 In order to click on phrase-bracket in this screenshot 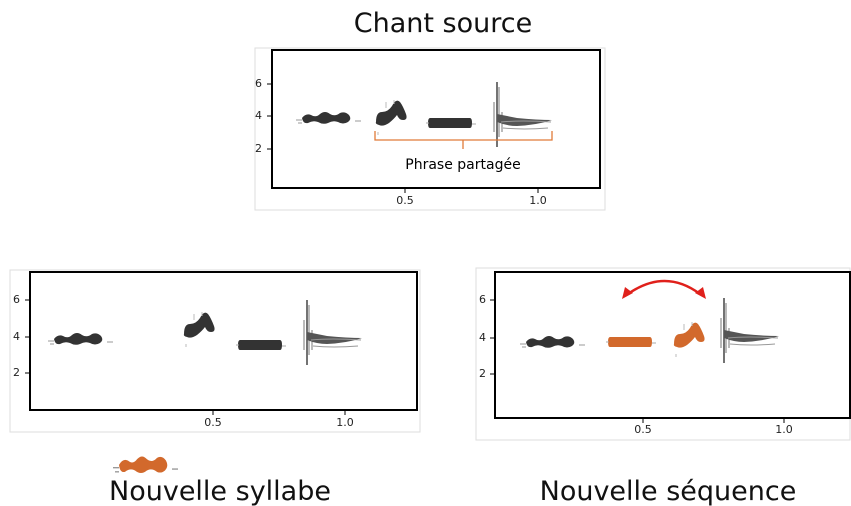, I will do `click(463, 140)`.